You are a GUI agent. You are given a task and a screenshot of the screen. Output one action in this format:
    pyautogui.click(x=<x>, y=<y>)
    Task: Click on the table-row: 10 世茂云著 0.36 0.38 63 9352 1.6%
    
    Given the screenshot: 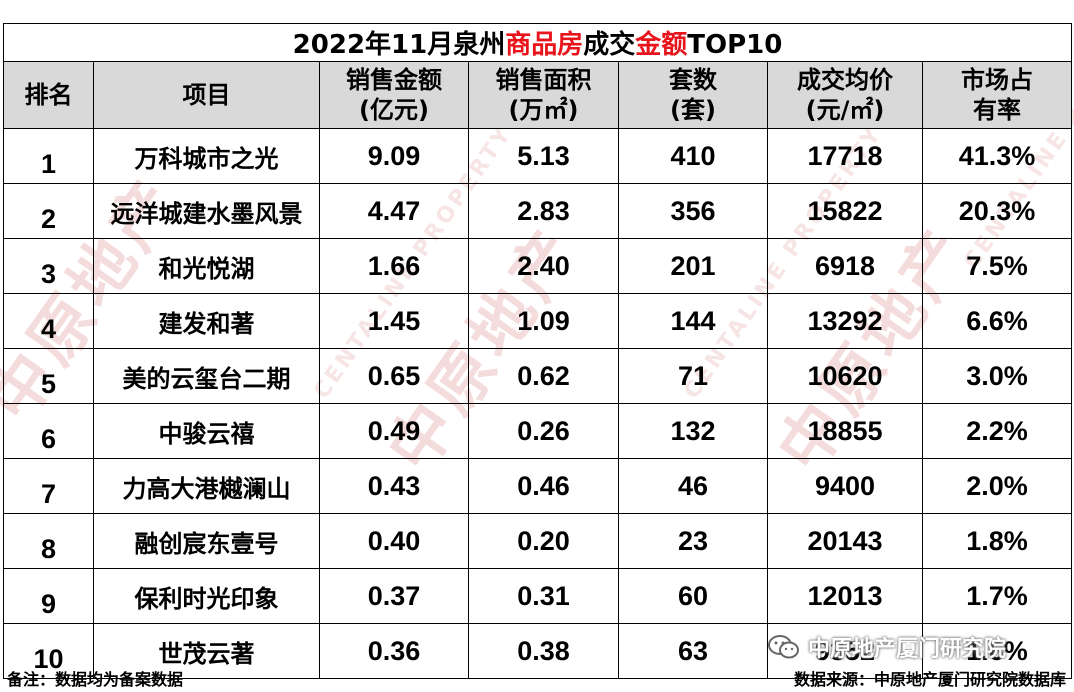 What is the action you would take?
    pyautogui.click(x=538, y=651)
    